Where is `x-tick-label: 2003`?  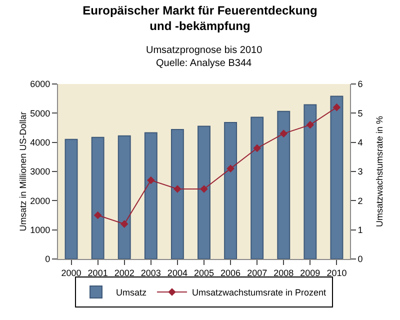
x-tick-label: 2003 is located at coordinates (150, 273).